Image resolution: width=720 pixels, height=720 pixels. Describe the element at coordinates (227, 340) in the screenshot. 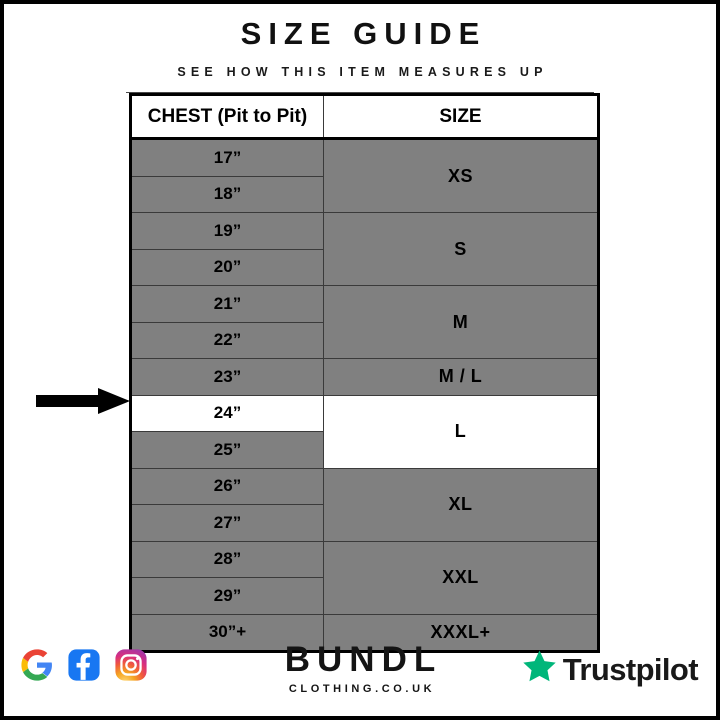

I see `chest-cell: 22”` at that location.